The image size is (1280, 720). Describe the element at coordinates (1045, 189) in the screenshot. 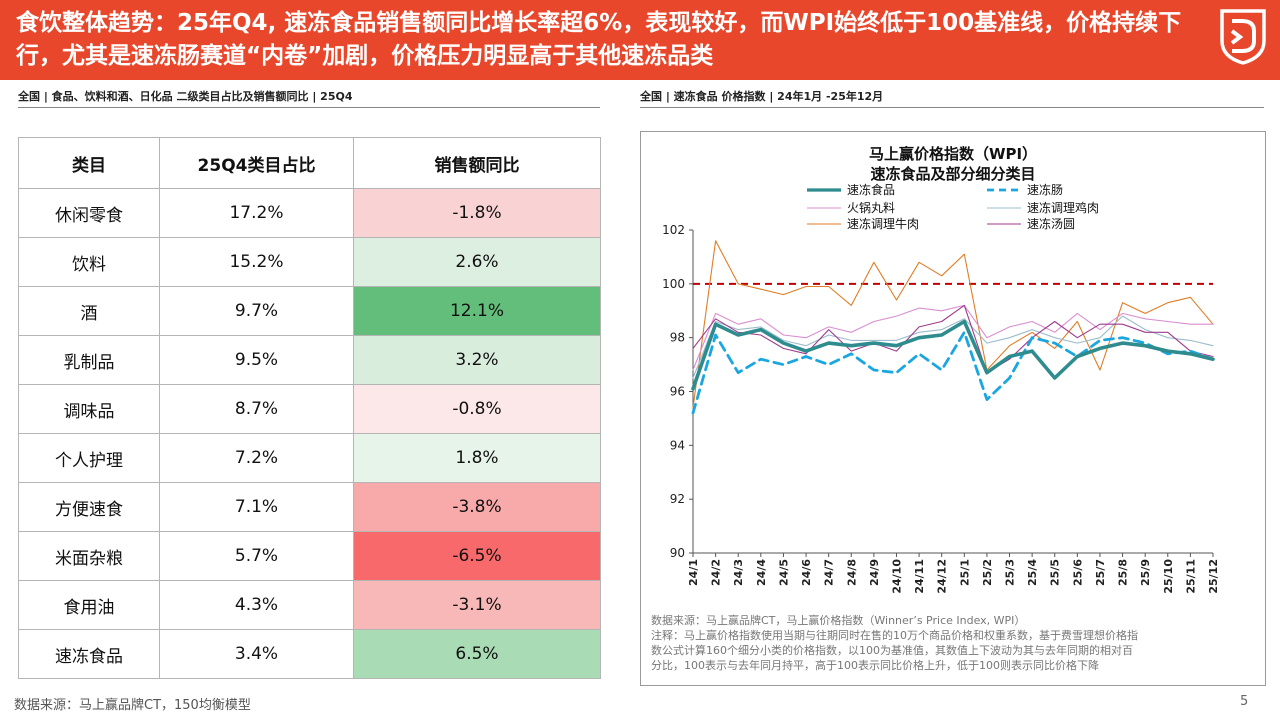

I see `legend-label: 速冻肠` at that location.